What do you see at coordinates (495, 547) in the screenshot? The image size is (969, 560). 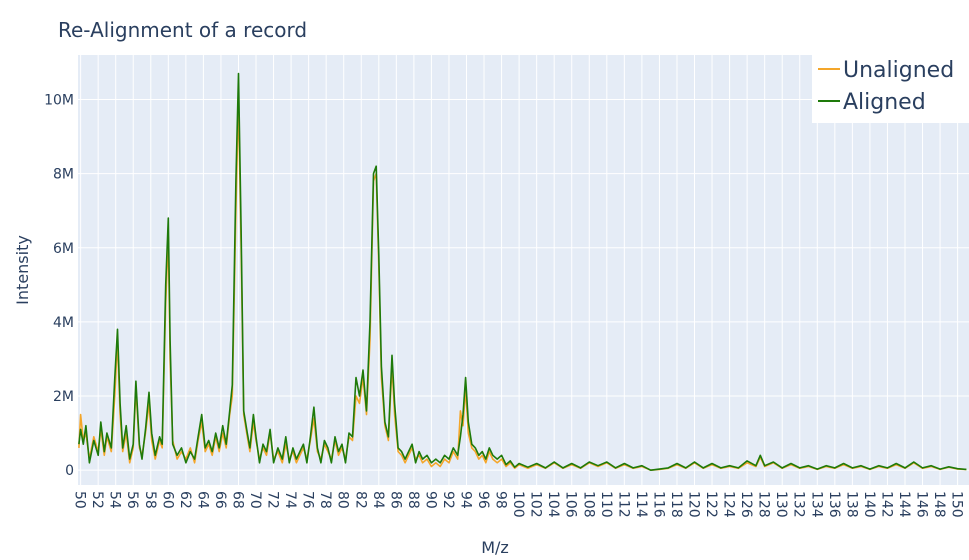 I see `x-axis-title: M/z` at bounding box center [495, 547].